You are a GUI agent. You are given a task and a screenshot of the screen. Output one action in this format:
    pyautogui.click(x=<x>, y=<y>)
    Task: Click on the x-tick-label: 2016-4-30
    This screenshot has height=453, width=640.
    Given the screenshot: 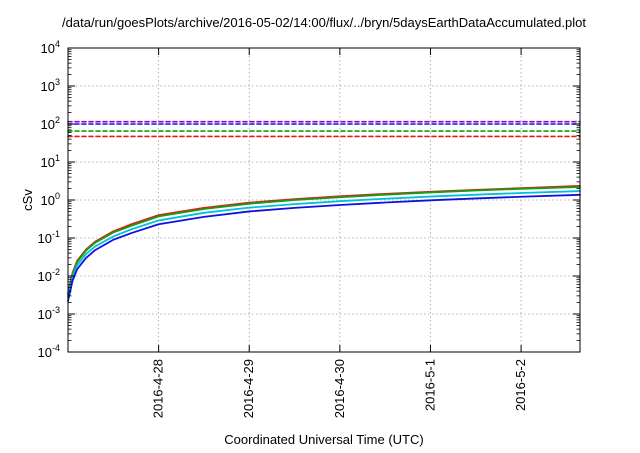 What is the action you would take?
    pyautogui.click(x=339, y=388)
    